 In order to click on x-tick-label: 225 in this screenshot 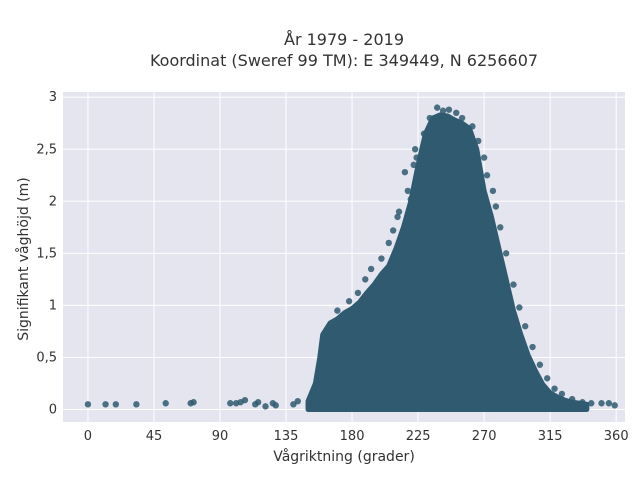, I will do `click(418, 436)`.